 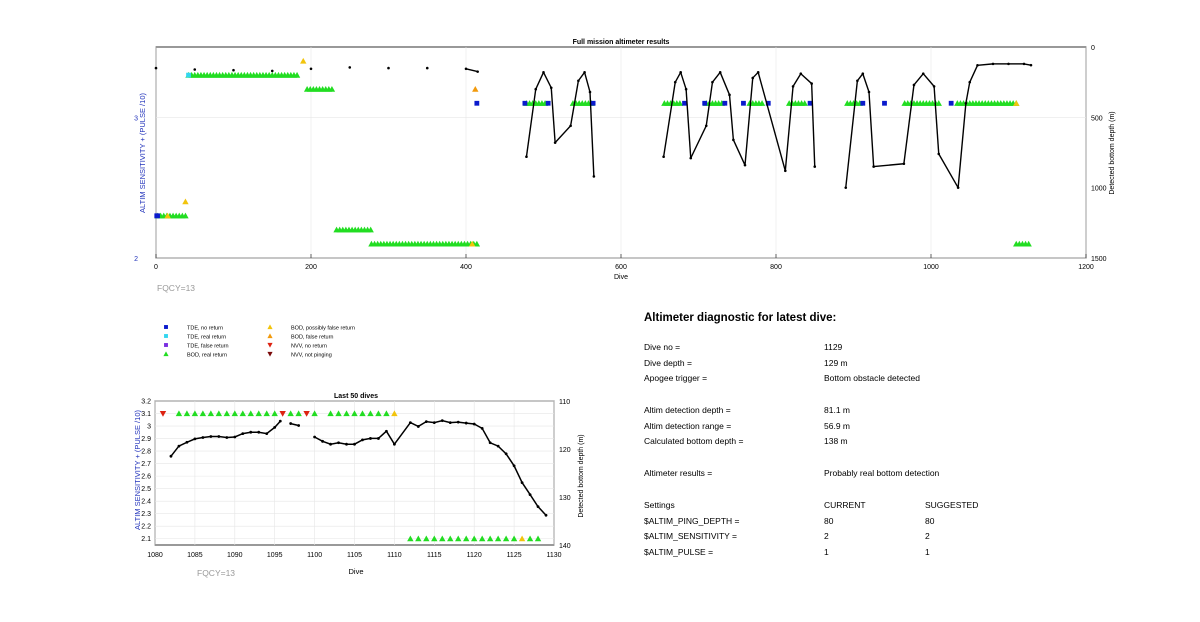 I want to click on diag-label: Altim detection range =, so click(x=688, y=425).